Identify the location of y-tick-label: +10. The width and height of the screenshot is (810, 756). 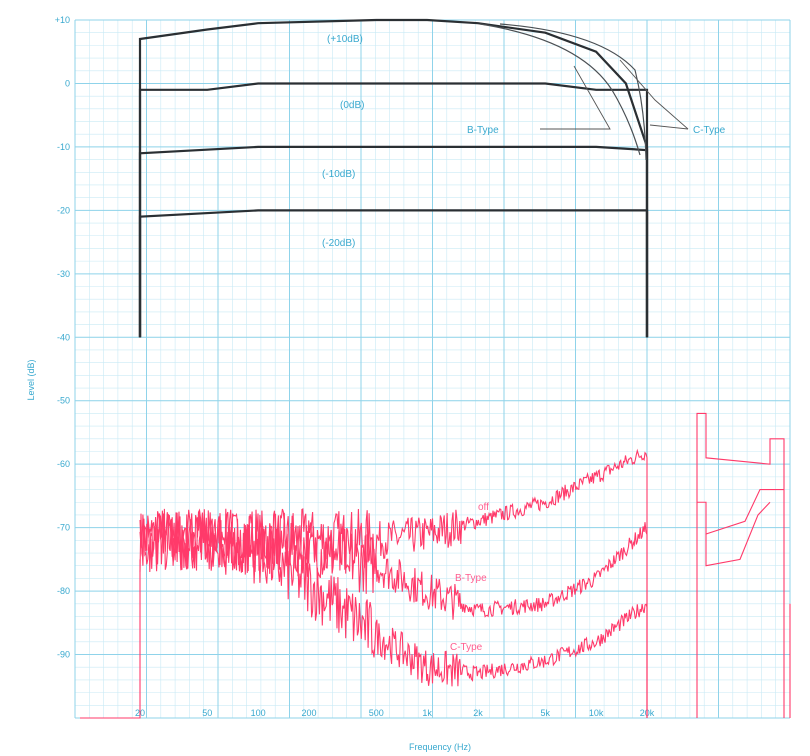
(62, 20).